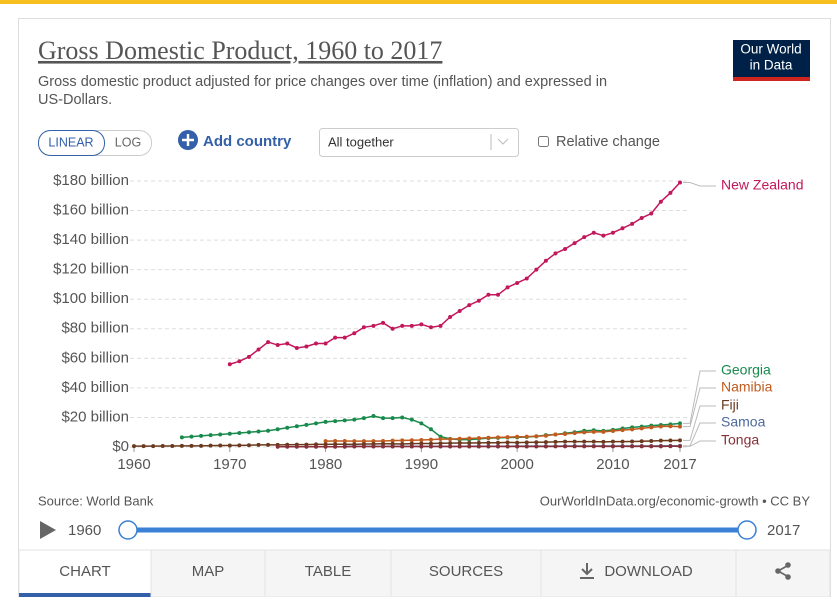 This screenshot has width=837, height=602. I want to click on legend-label: Fiji, so click(730, 405).